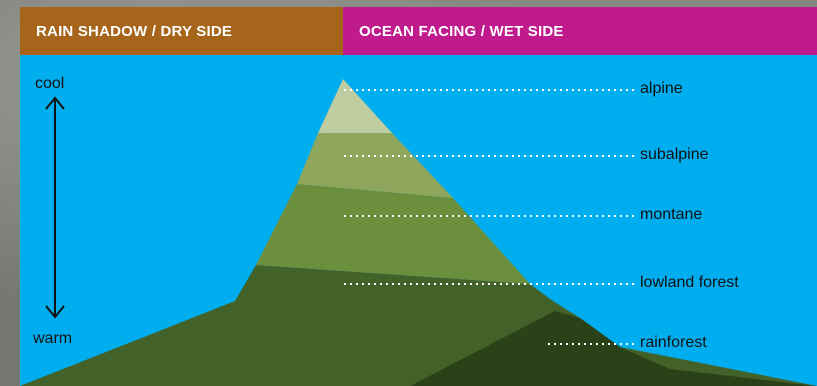  What do you see at coordinates (53, 338) in the screenshot?
I see `warm-label: warm` at bounding box center [53, 338].